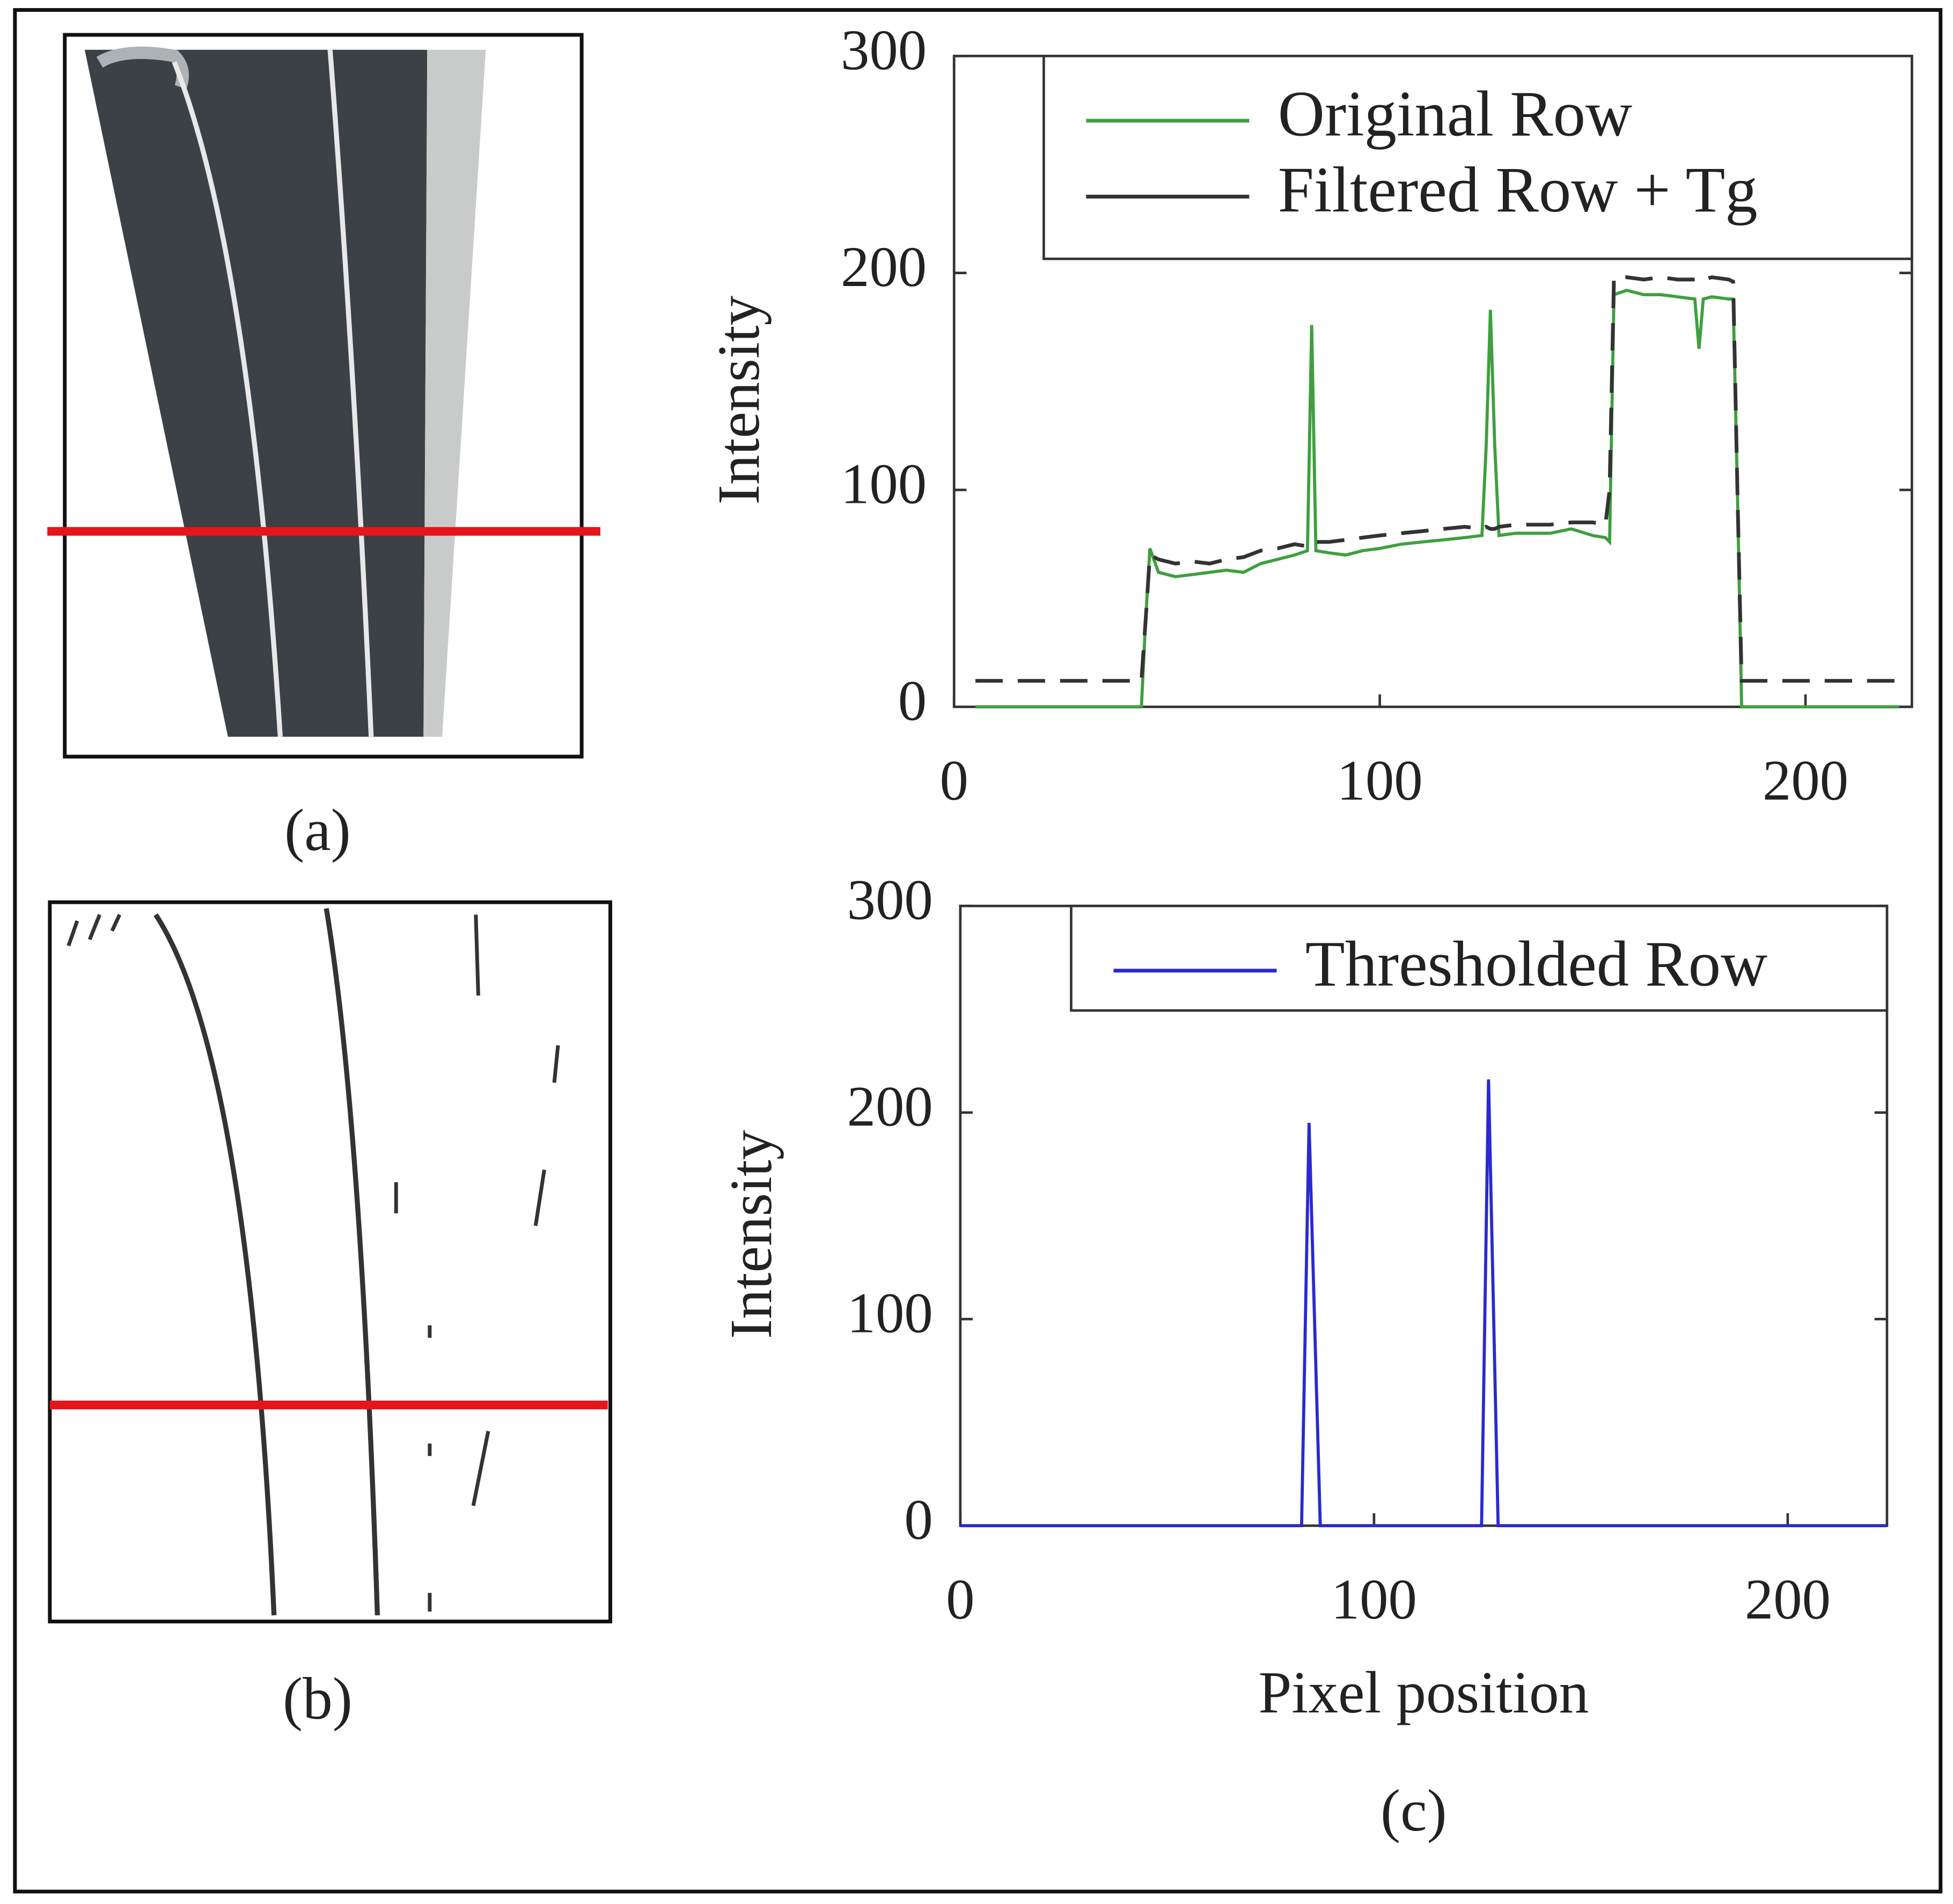  Describe the element at coordinates (1423, 1693) in the screenshot. I see `x-axis-label: Pixel position` at that location.